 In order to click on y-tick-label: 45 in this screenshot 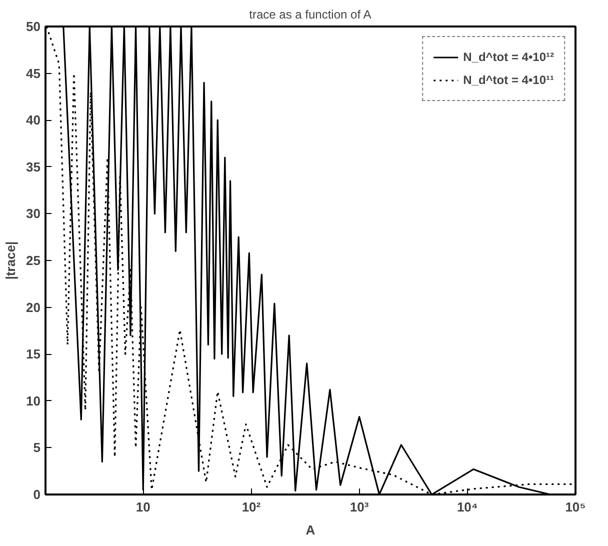, I will do `click(33, 73)`.